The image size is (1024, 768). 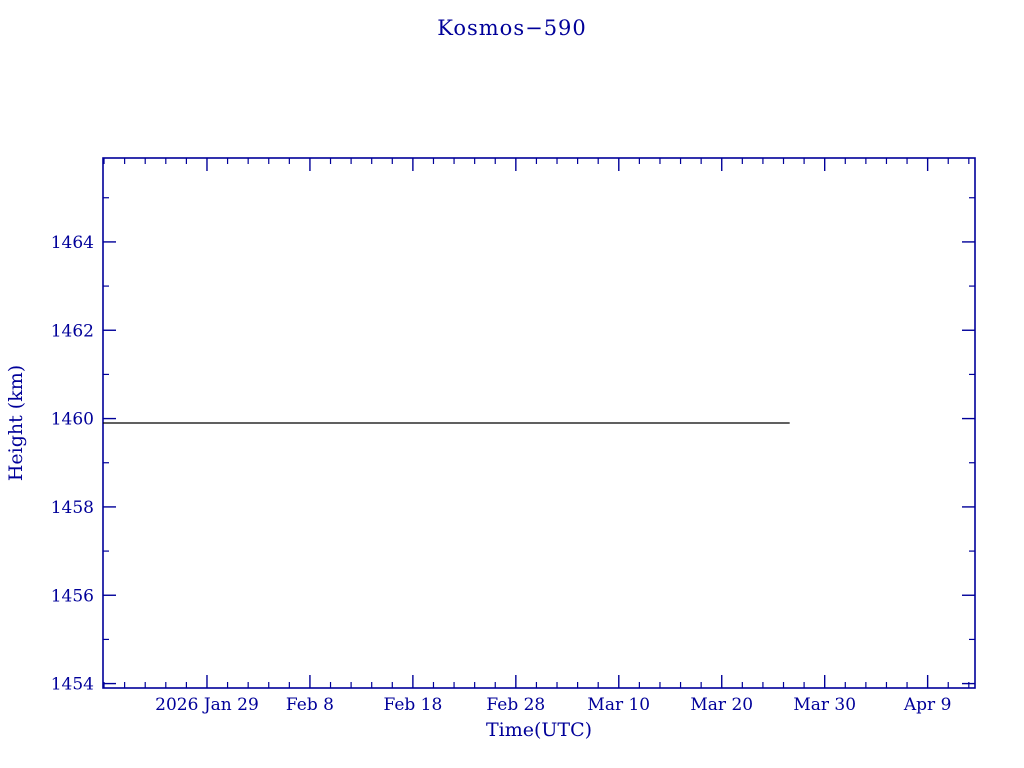 What do you see at coordinates (927, 705) in the screenshot?
I see `x-tick-label: Apr 9` at bounding box center [927, 705].